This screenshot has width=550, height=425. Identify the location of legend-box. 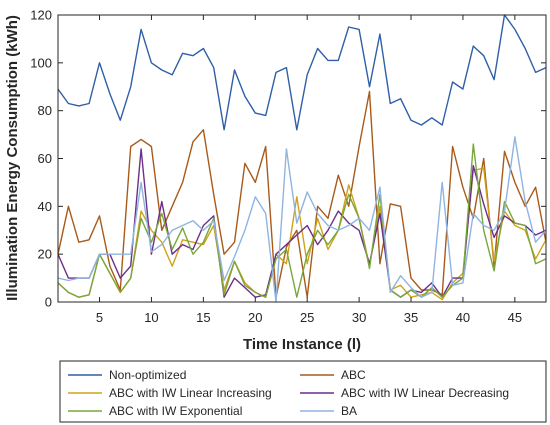
(303, 391).